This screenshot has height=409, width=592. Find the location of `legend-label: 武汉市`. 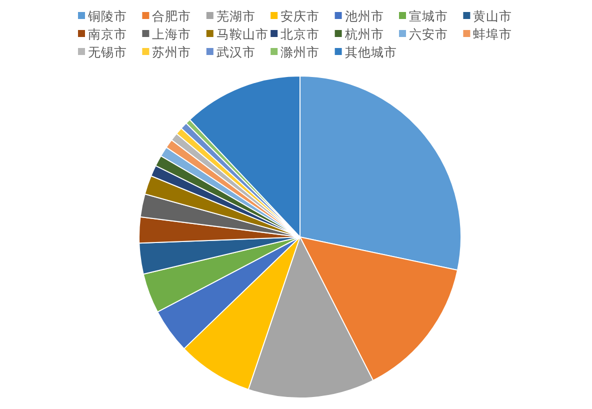

legend-label: 武汉市 is located at coordinates (236, 52).